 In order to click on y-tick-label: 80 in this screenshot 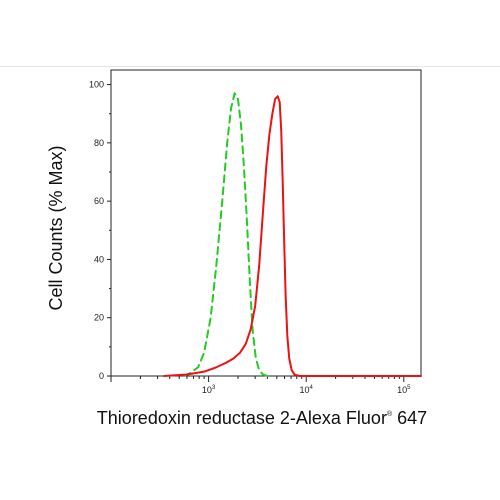, I will do `click(99, 143)`.